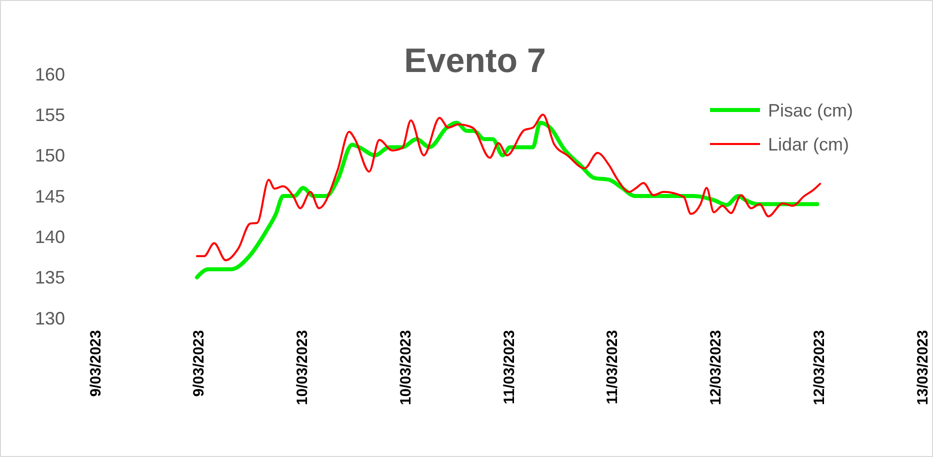 The height and width of the screenshot is (457, 933). What do you see at coordinates (49, 114) in the screenshot?
I see `y-tick-label: 155` at bounding box center [49, 114].